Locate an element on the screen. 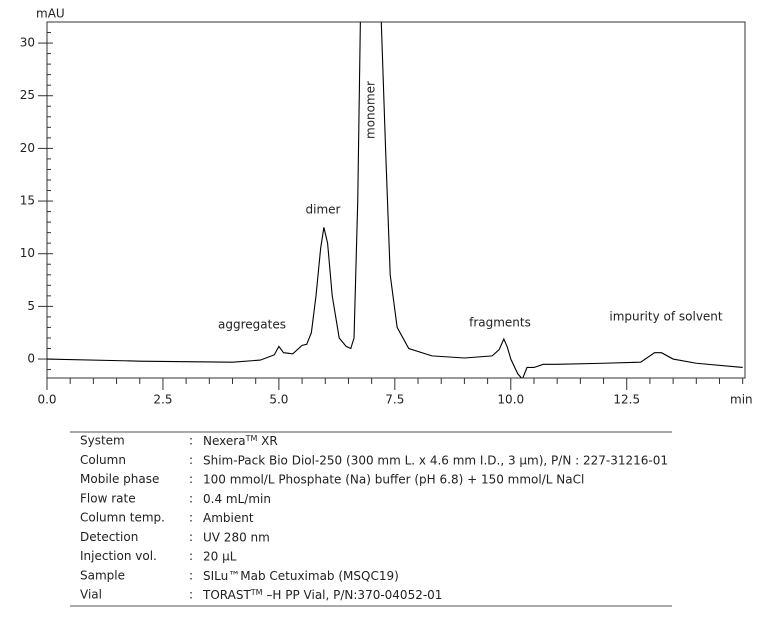  row-value: Ambient is located at coordinates (228, 518).